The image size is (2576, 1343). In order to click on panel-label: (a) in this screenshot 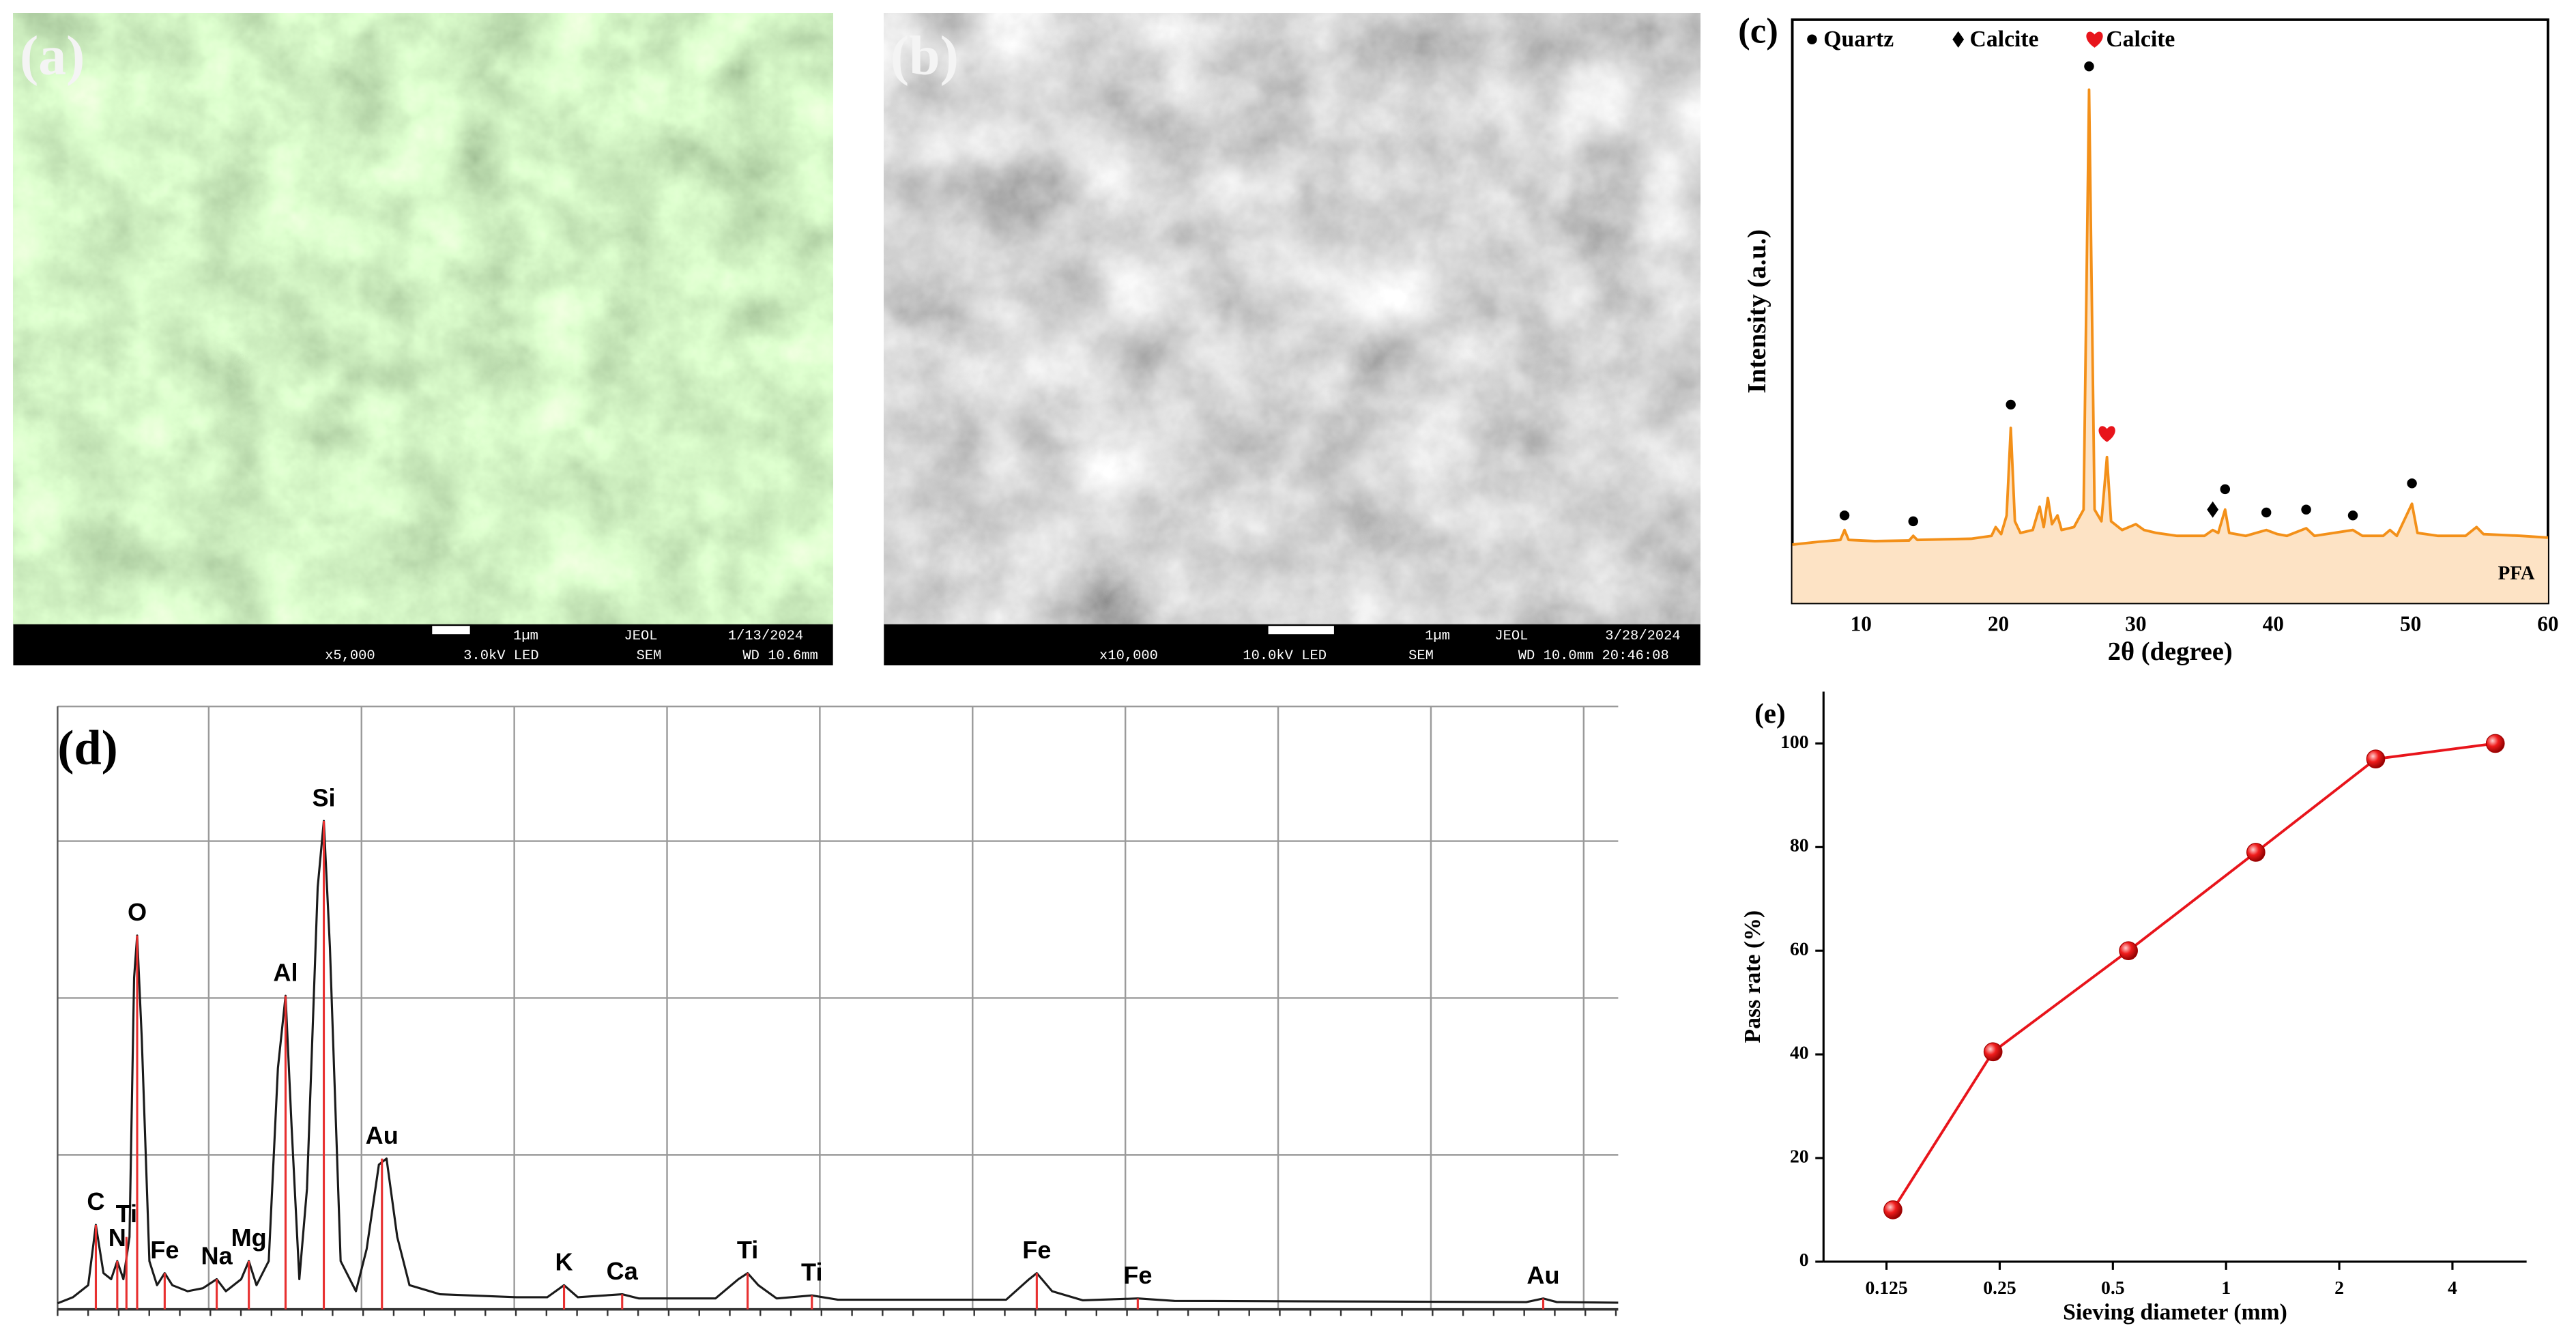, I will do `click(52, 55)`.